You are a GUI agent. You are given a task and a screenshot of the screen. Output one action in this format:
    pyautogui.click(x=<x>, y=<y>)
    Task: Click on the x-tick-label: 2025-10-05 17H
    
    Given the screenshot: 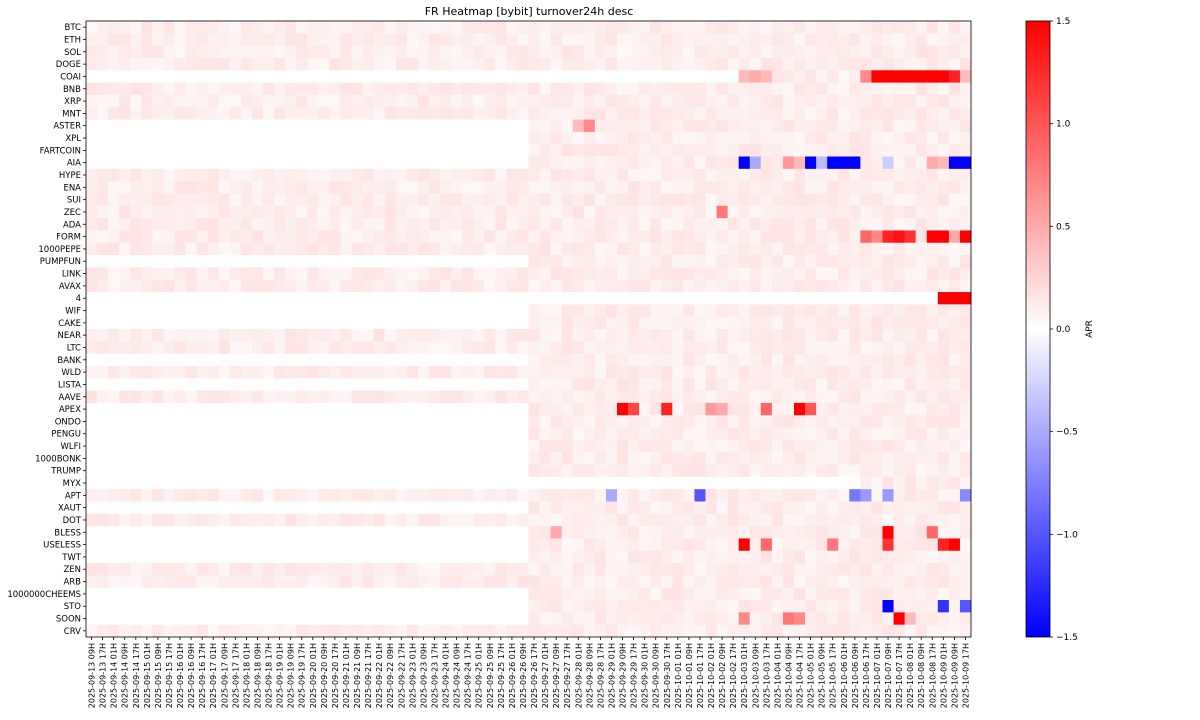 What is the action you would take?
    pyautogui.click(x=833, y=675)
    